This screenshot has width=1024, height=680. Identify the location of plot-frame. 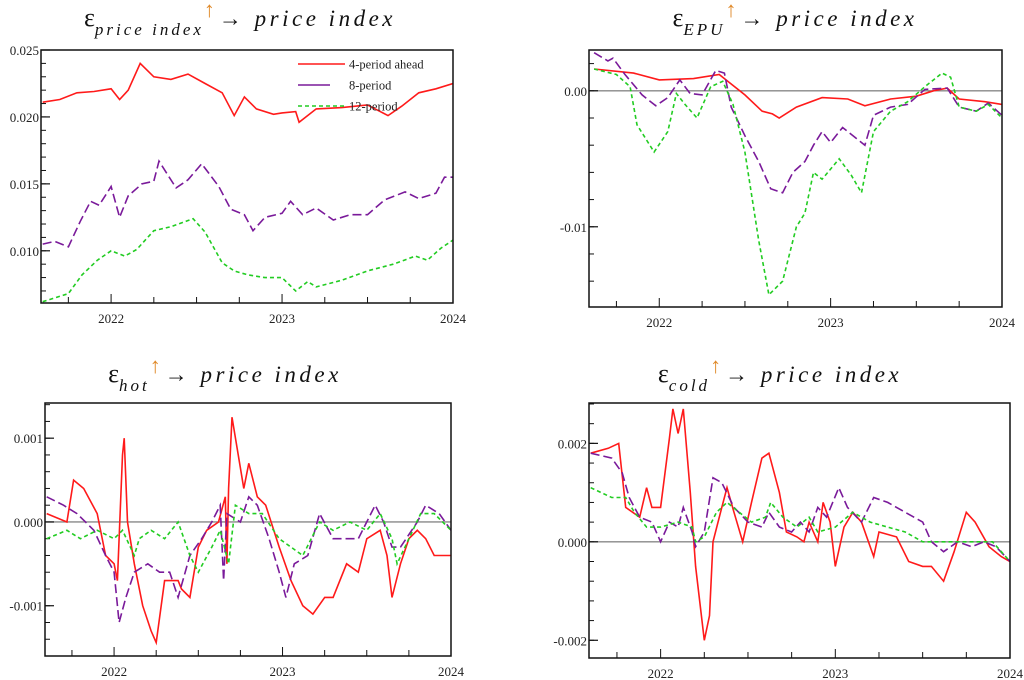
(248, 529).